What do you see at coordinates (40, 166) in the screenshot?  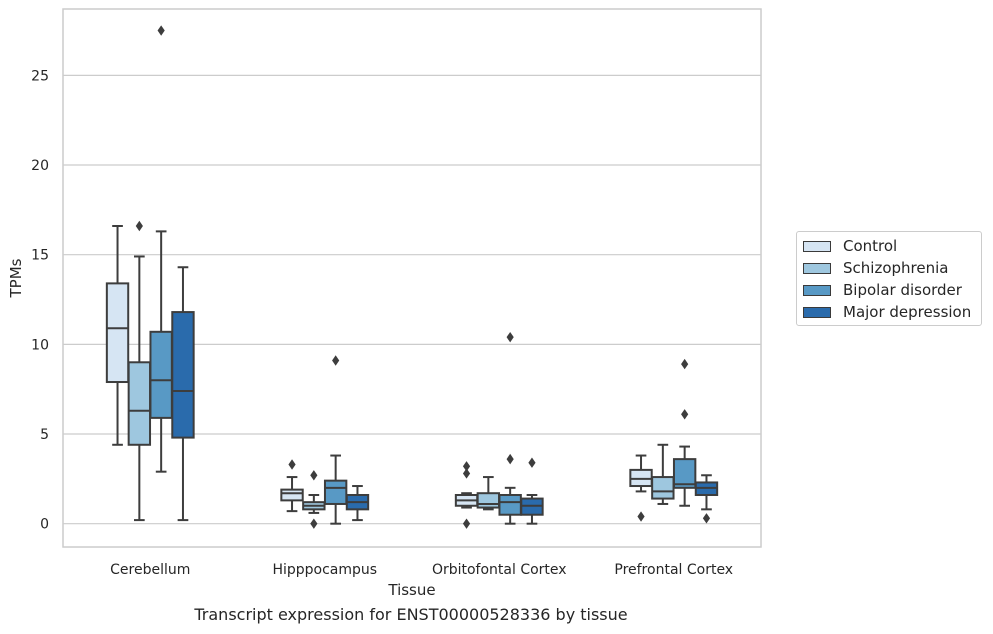 I see `y-tick-label: 20` at bounding box center [40, 166].